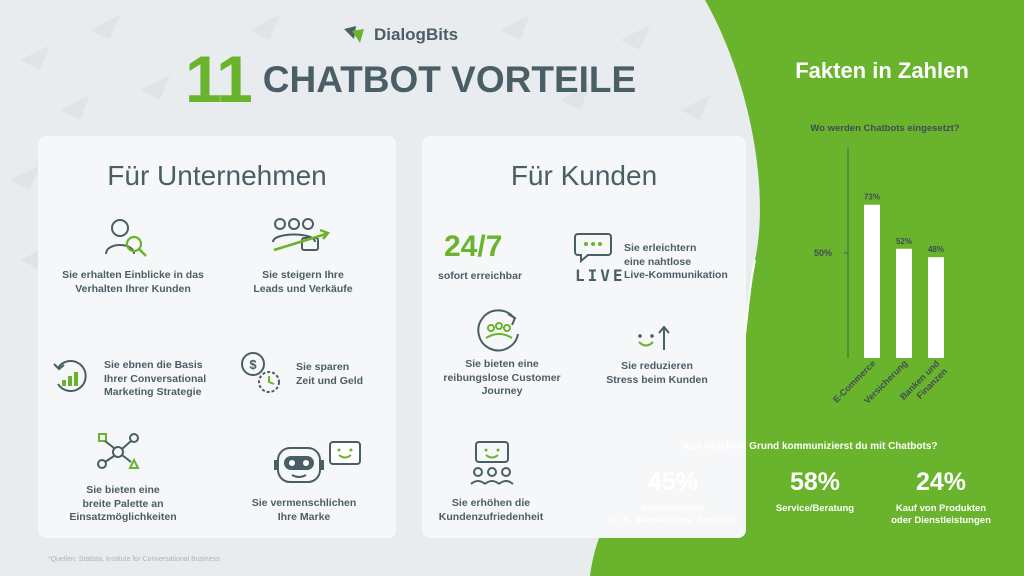 This screenshot has height=576, width=1024. What do you see at coordinates (70, 376) in the screenshot?
I see `chart-cycle-icon` at bounding box center [70, 376].